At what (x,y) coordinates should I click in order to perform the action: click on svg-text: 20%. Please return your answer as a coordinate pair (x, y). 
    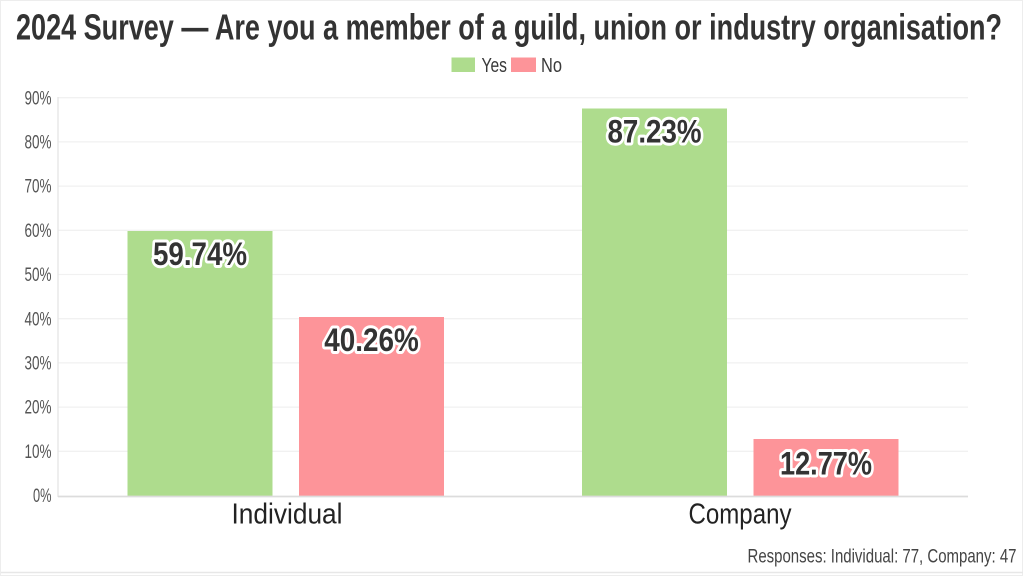
    Looking at the image, I should click on (38, 408).